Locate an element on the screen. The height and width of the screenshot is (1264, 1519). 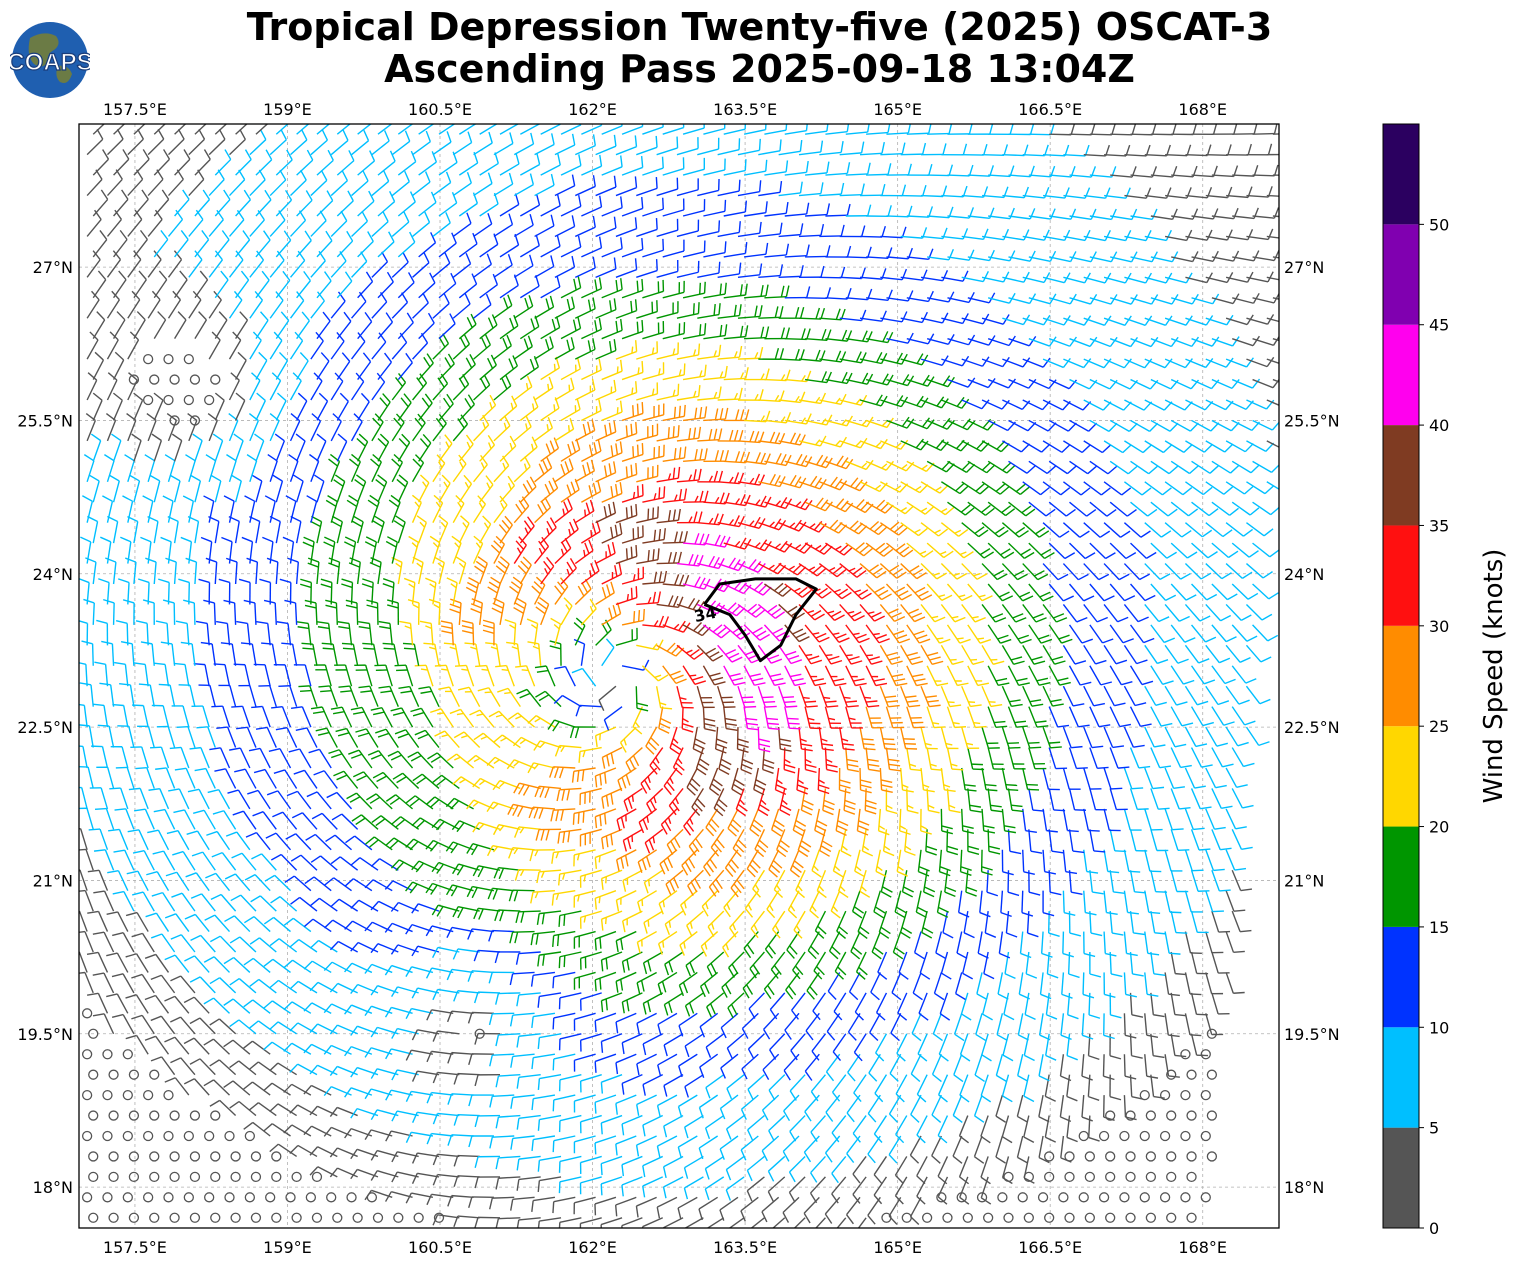
lat-tick-label-left: 18°N is located at coordinates (53, 1187).